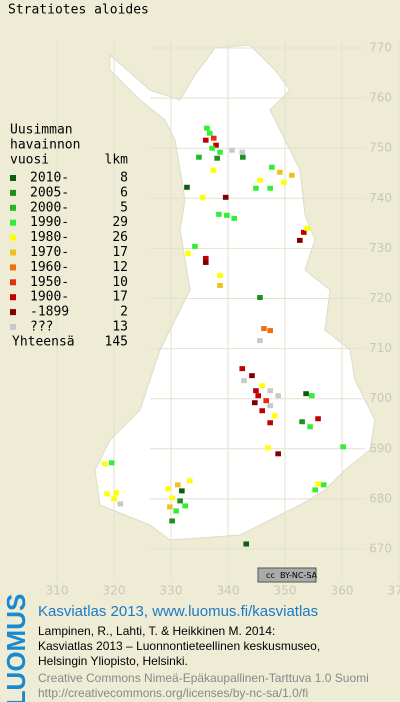 This screenshot has width=400, height=702. Describe the element at coordinates (228, 591) in the screenshot. I see `x-tick-label: 340` at that location.